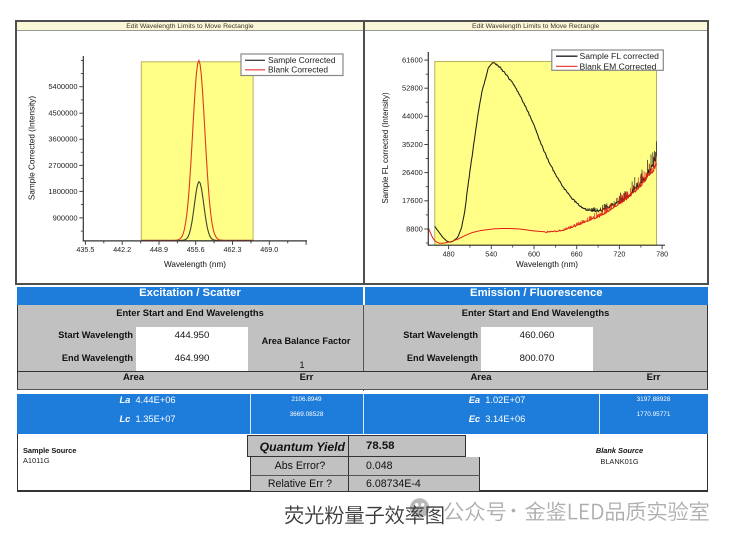  Describe the element at coordinates (534, 253) in the screenshot. I see `svg-text: 600` at that location.